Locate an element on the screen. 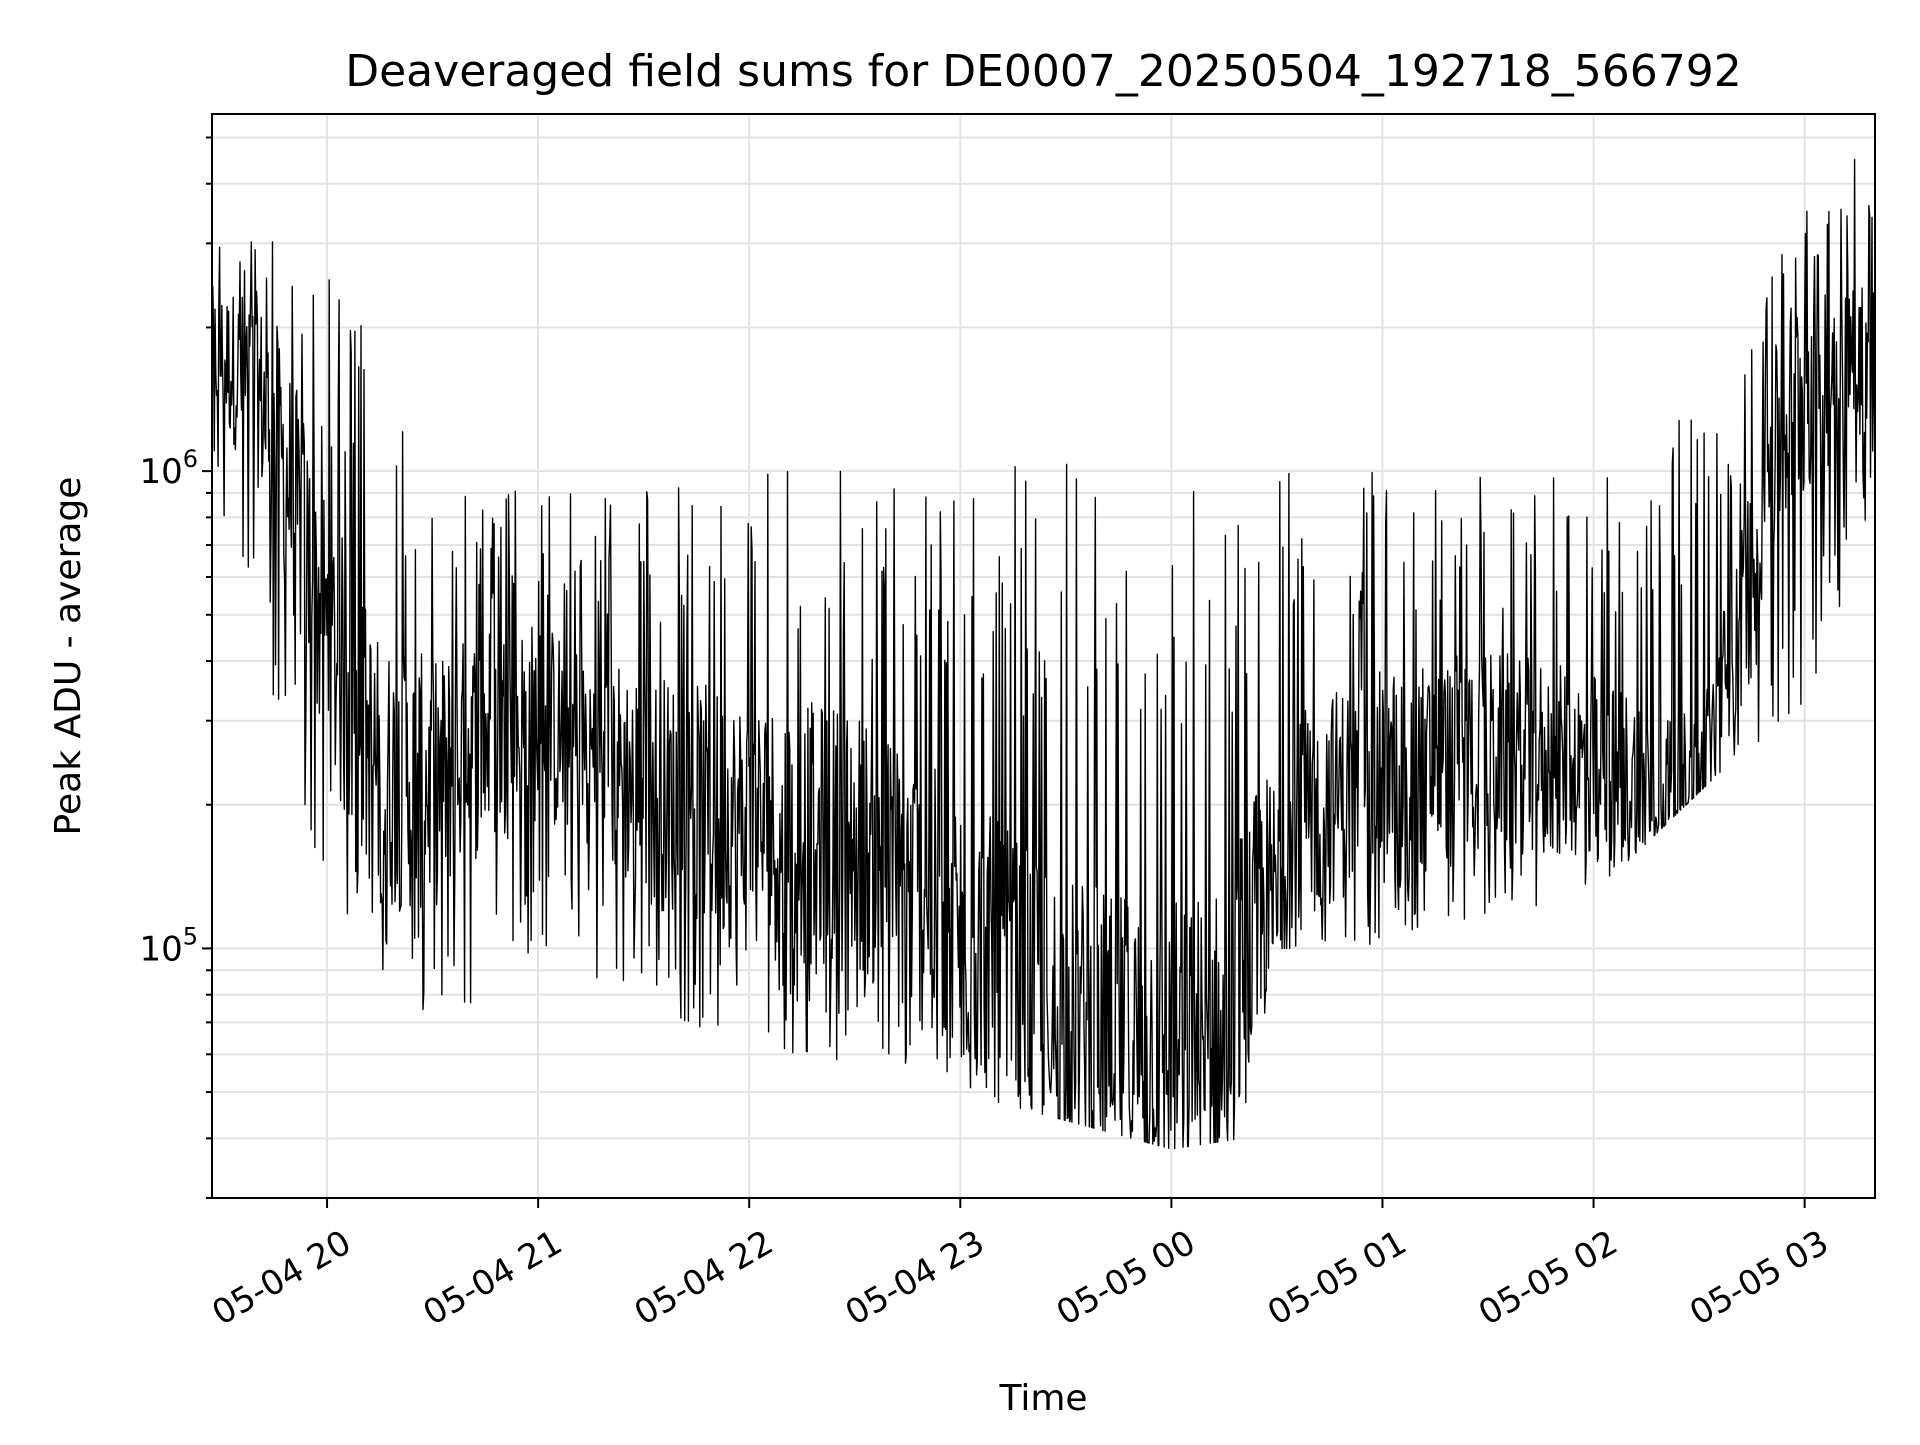 The image size is (1920, 1445). x-tick-label: 05-05 02 is located at coordinates (1548, 1278).